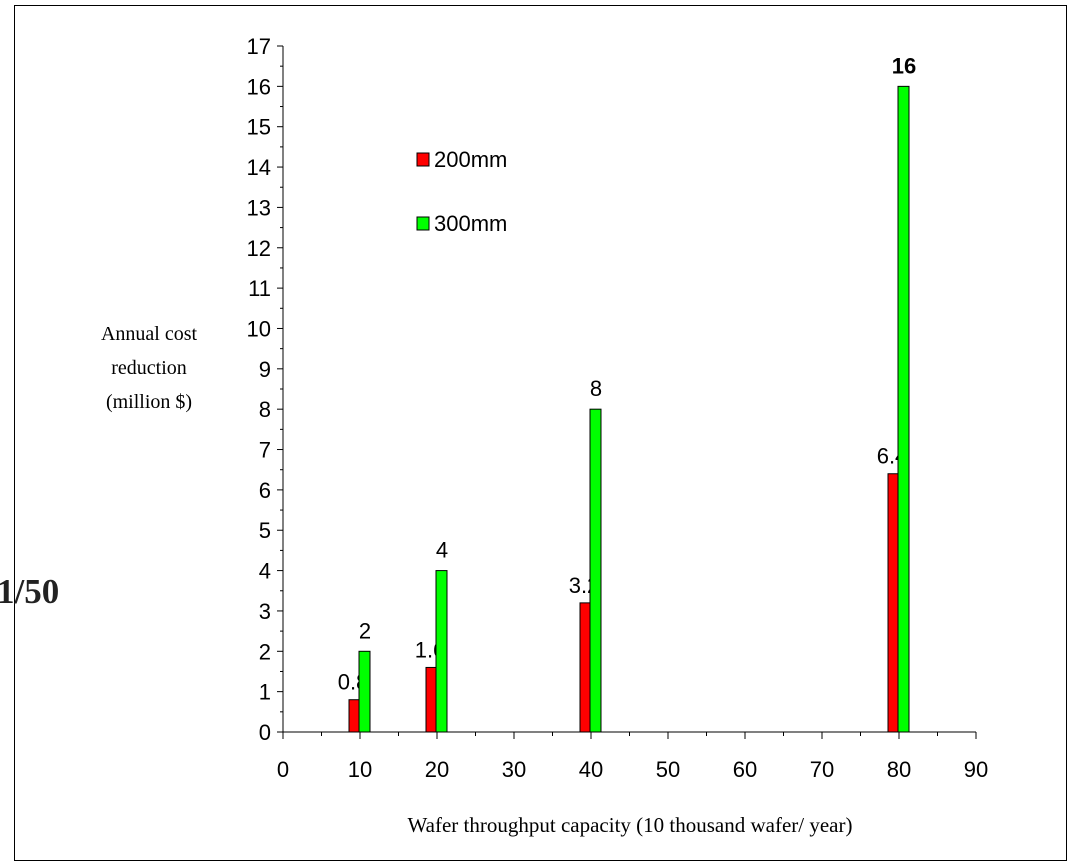  I want to click on x-tick-label: 30, so click(514, 769).